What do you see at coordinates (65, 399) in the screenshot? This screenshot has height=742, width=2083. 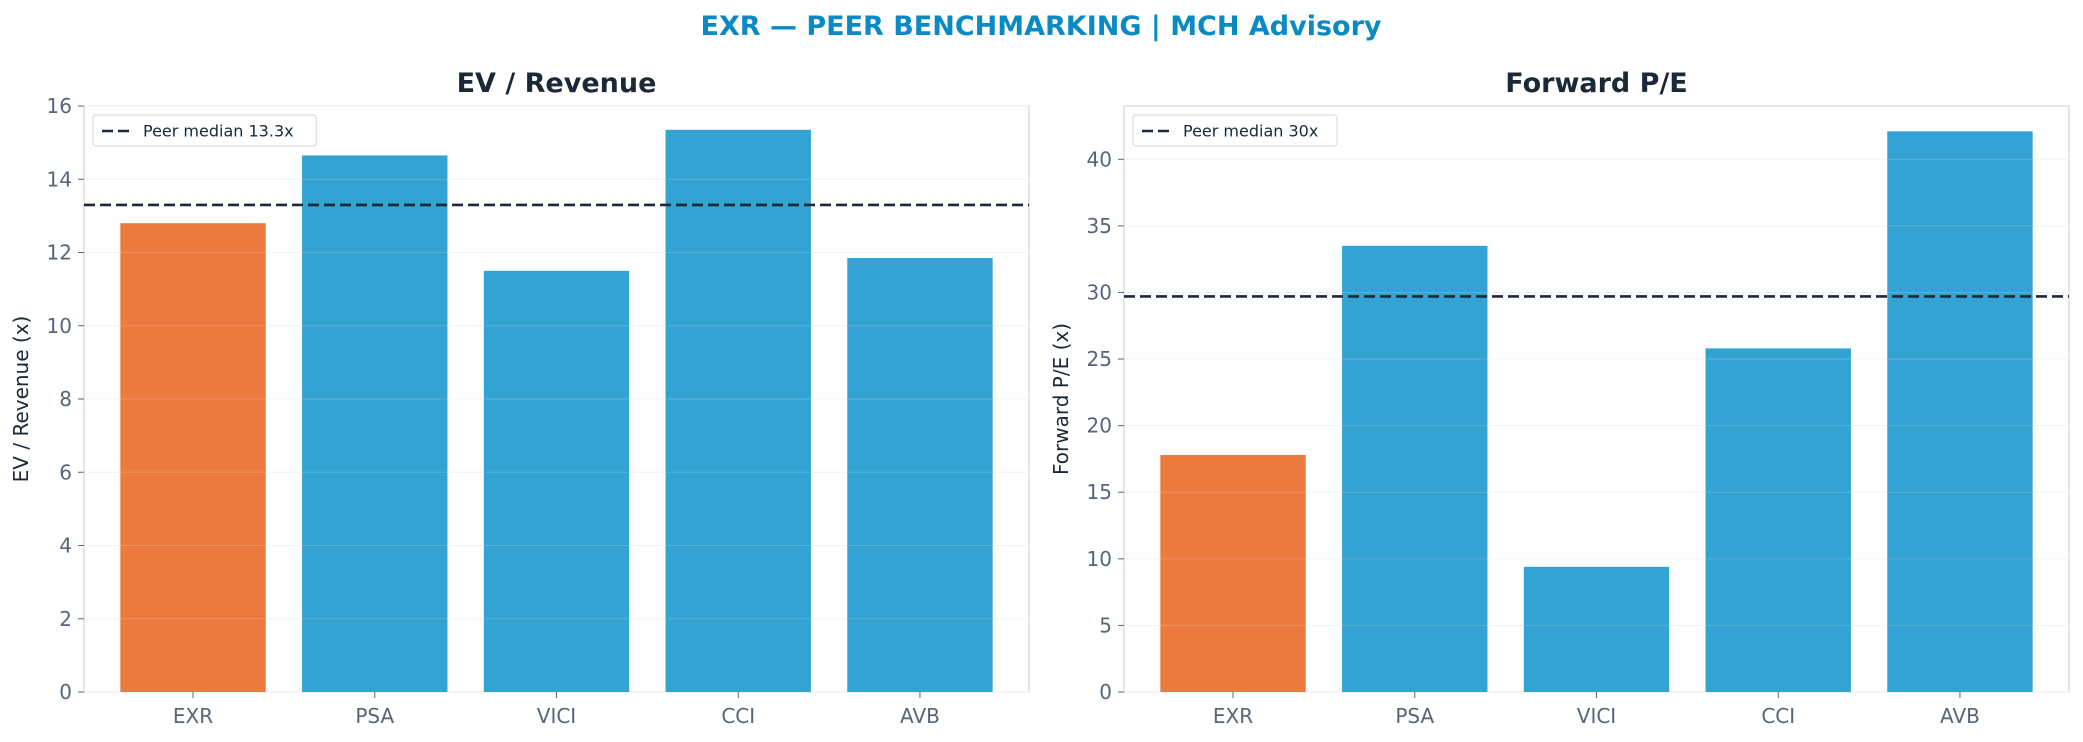 I see `y-tick-label: 8` at bounding box center [65, 399].